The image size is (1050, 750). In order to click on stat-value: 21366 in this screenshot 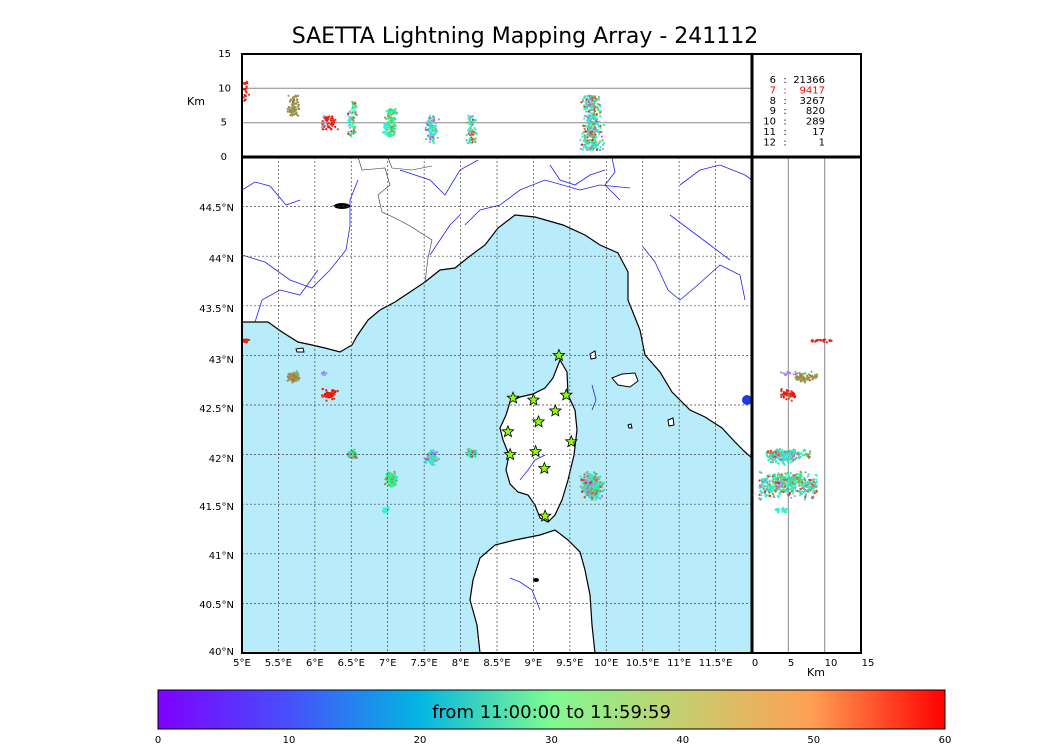, I will do `click(809, 80)`.